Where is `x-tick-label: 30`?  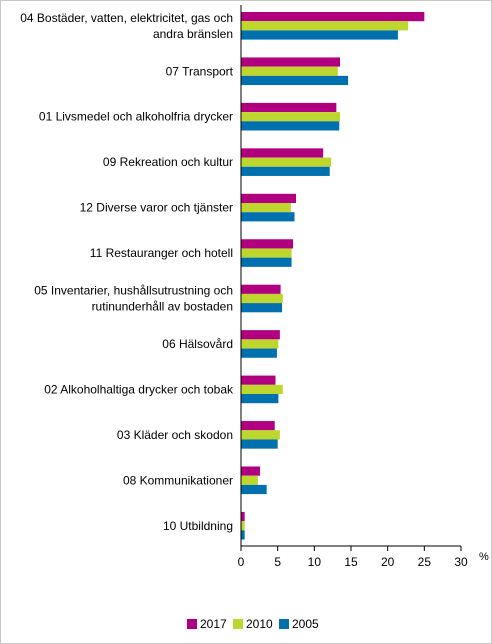
x-tick-label: 30 is located at coordinates (461, 562).